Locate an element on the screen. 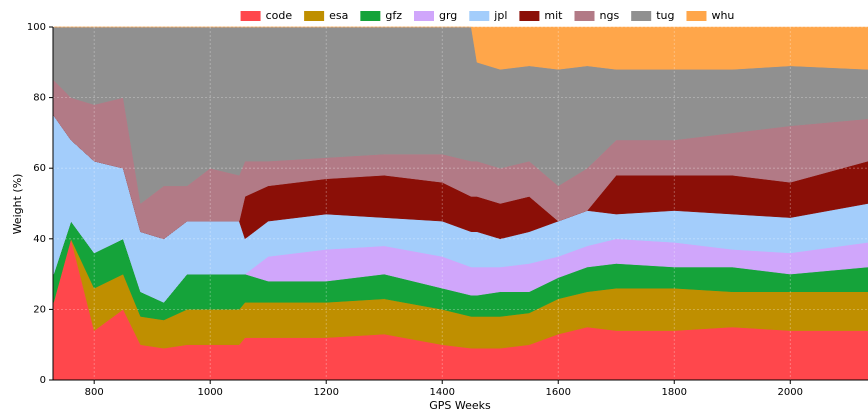 Image resolution: width=868 pixels, height=419 pixels. legend-label: jpl is located at coordinates (500, 15).